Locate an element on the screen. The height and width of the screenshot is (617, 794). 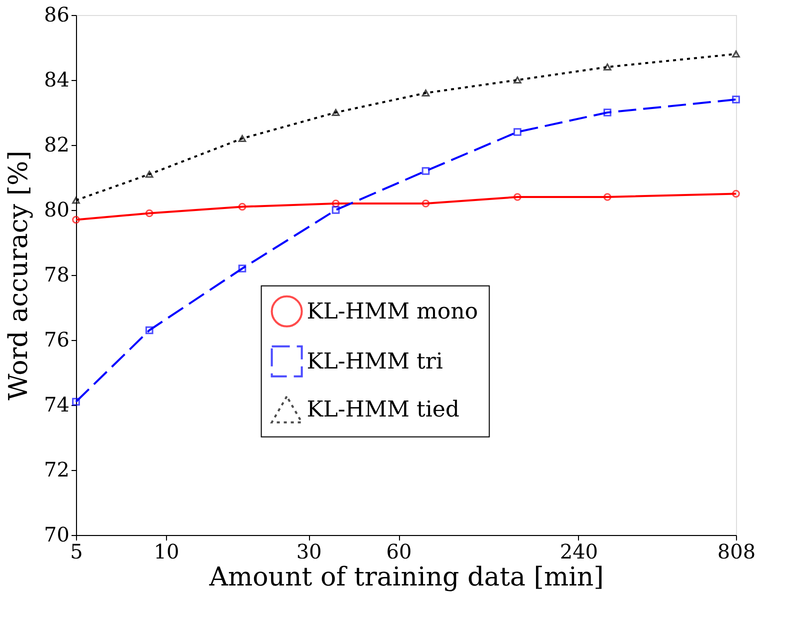
x-tick-label: 240 is located at coordinates (579, 552).